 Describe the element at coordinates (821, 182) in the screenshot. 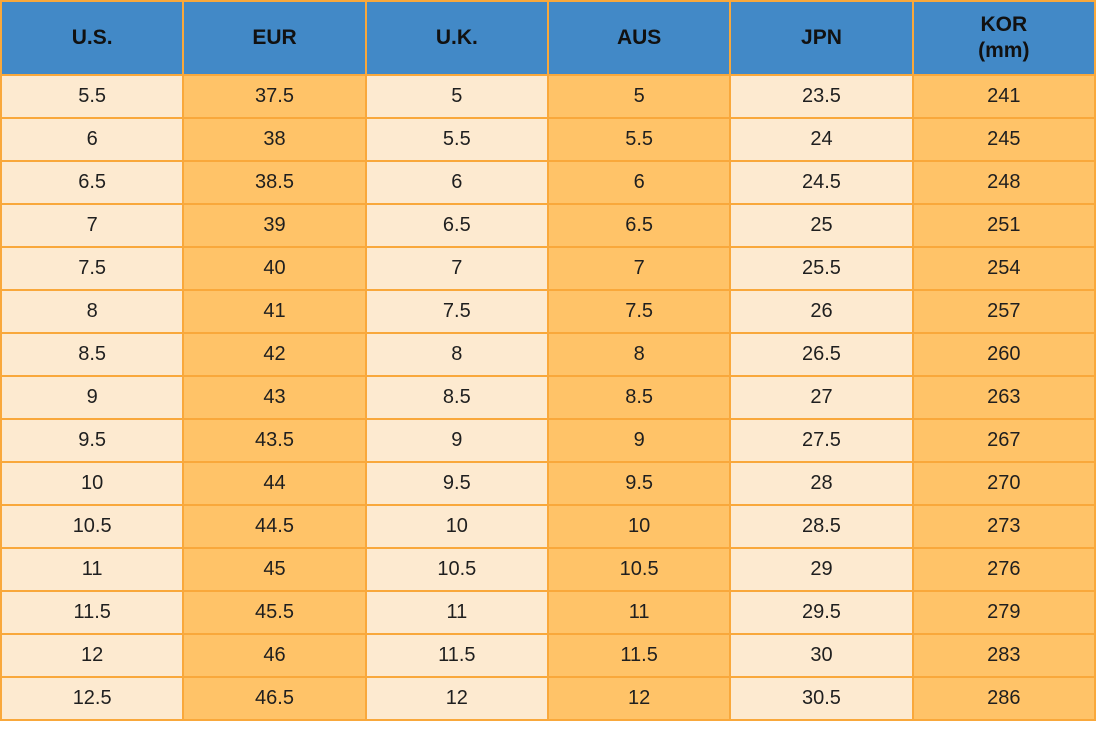

I see `table-cell: 24.5` at that location.